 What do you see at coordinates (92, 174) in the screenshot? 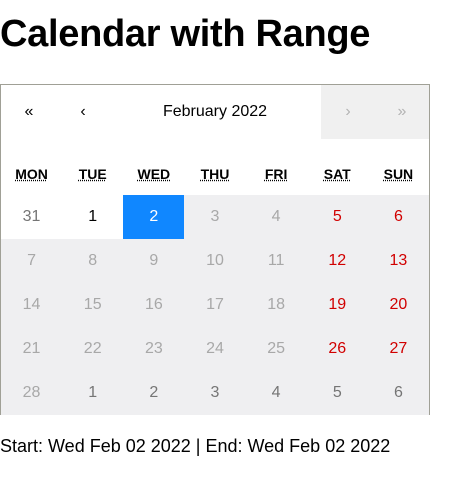
I see `weekday-tue: TUE` at bounding box center [92, 174].